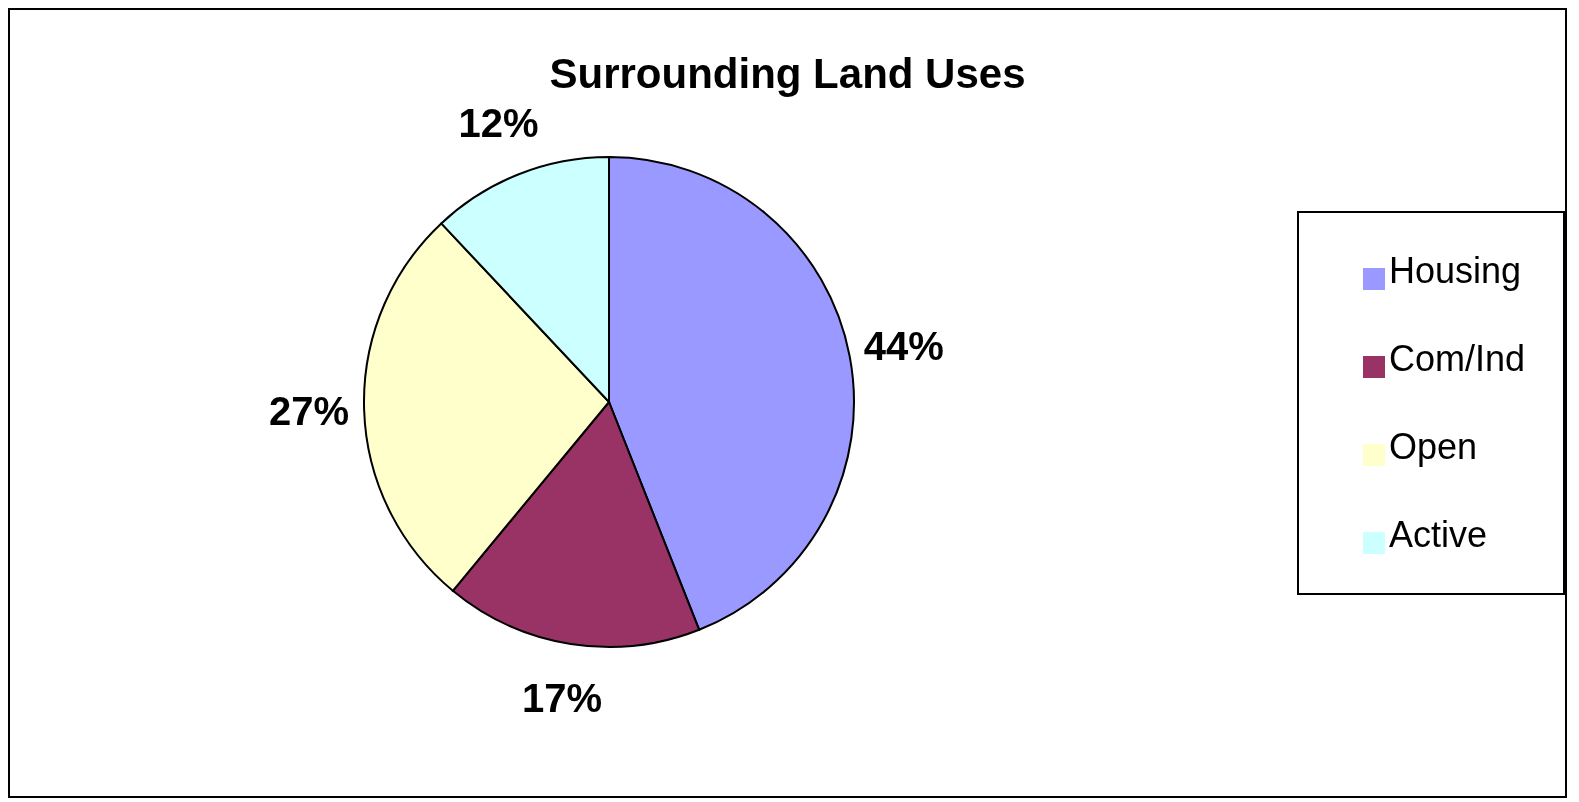 The image size is (1579, 802). I want to click on legend-label: Housing, so click(1455, 270).